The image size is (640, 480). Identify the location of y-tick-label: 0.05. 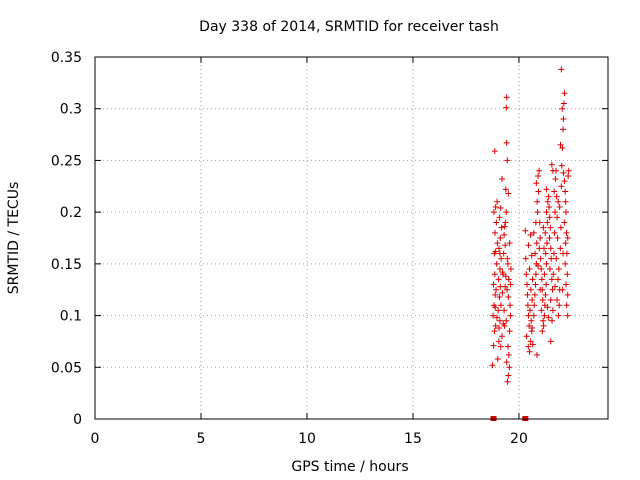
(66, 368).